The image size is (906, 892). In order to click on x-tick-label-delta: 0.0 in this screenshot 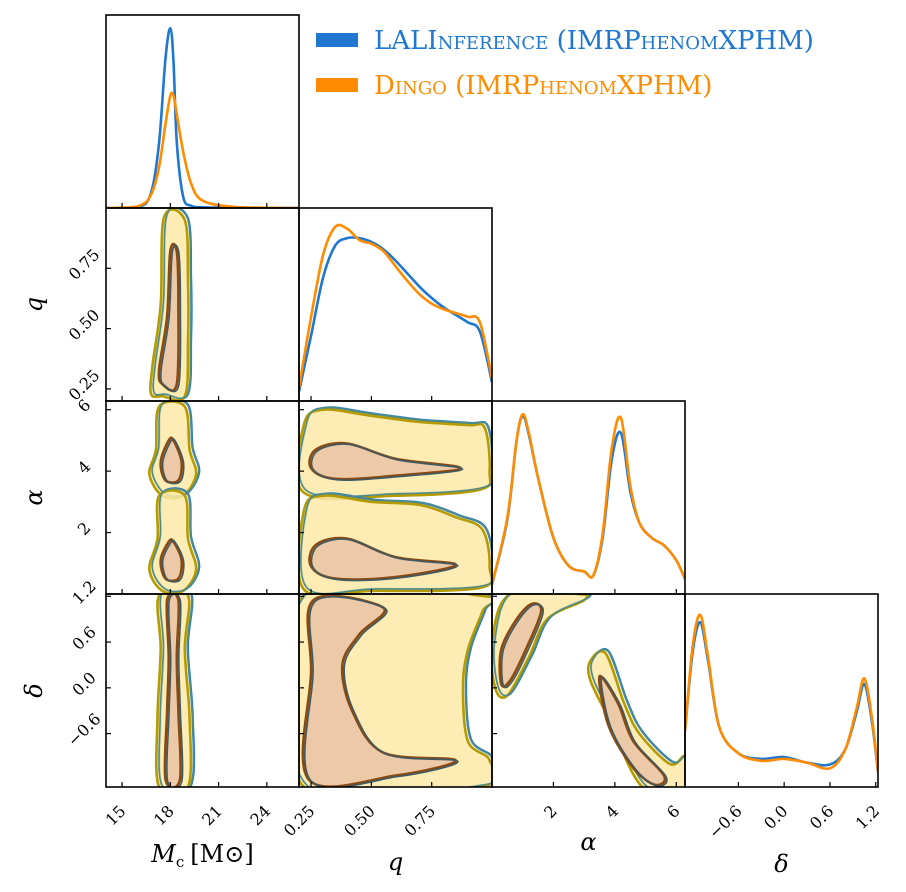, I will do `click(775, 816)`.